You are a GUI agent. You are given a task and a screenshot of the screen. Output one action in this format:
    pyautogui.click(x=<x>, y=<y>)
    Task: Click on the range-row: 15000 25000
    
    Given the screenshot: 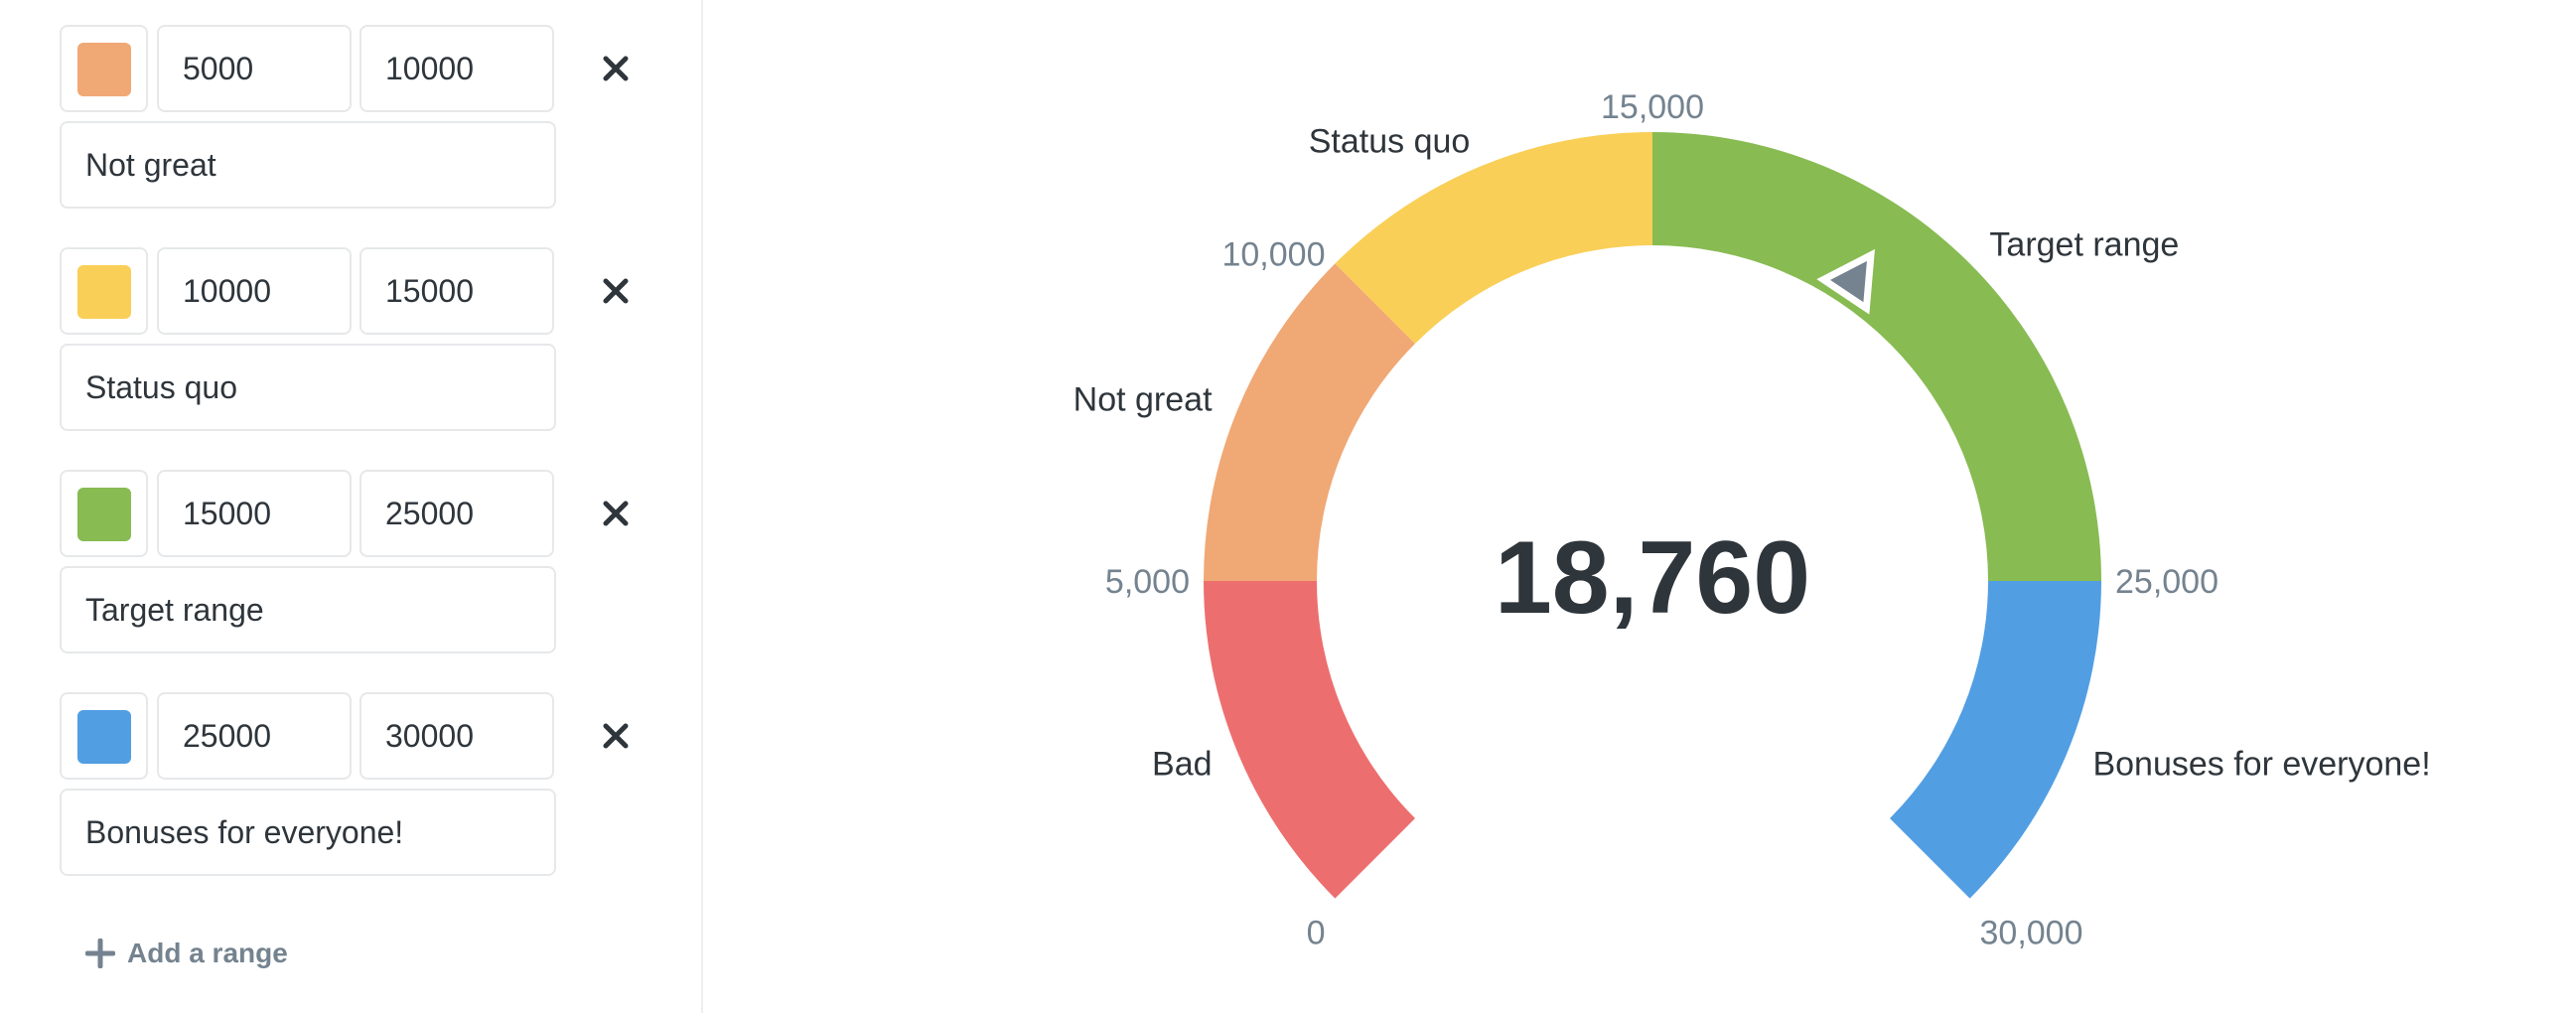 What is the action you would take?
    pyautogui.click(x=358, y=513)
    